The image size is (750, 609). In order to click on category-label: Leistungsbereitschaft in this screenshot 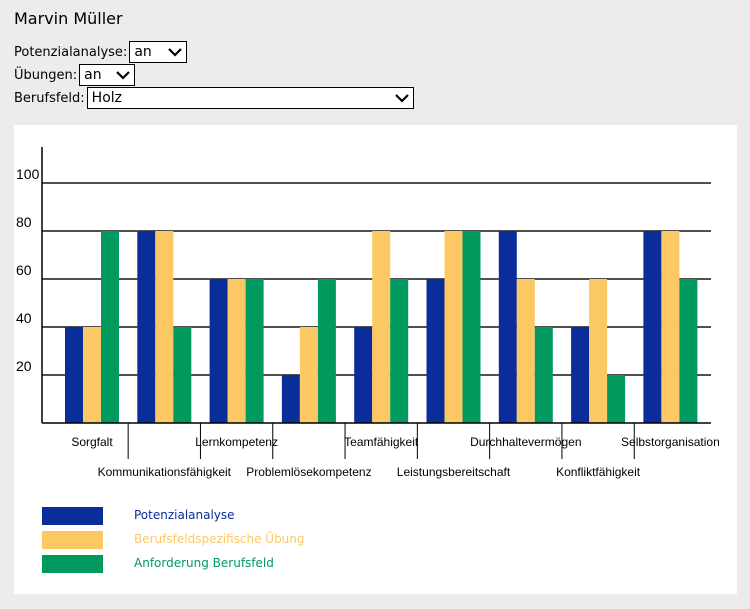, I will do `click(454, 472)`.